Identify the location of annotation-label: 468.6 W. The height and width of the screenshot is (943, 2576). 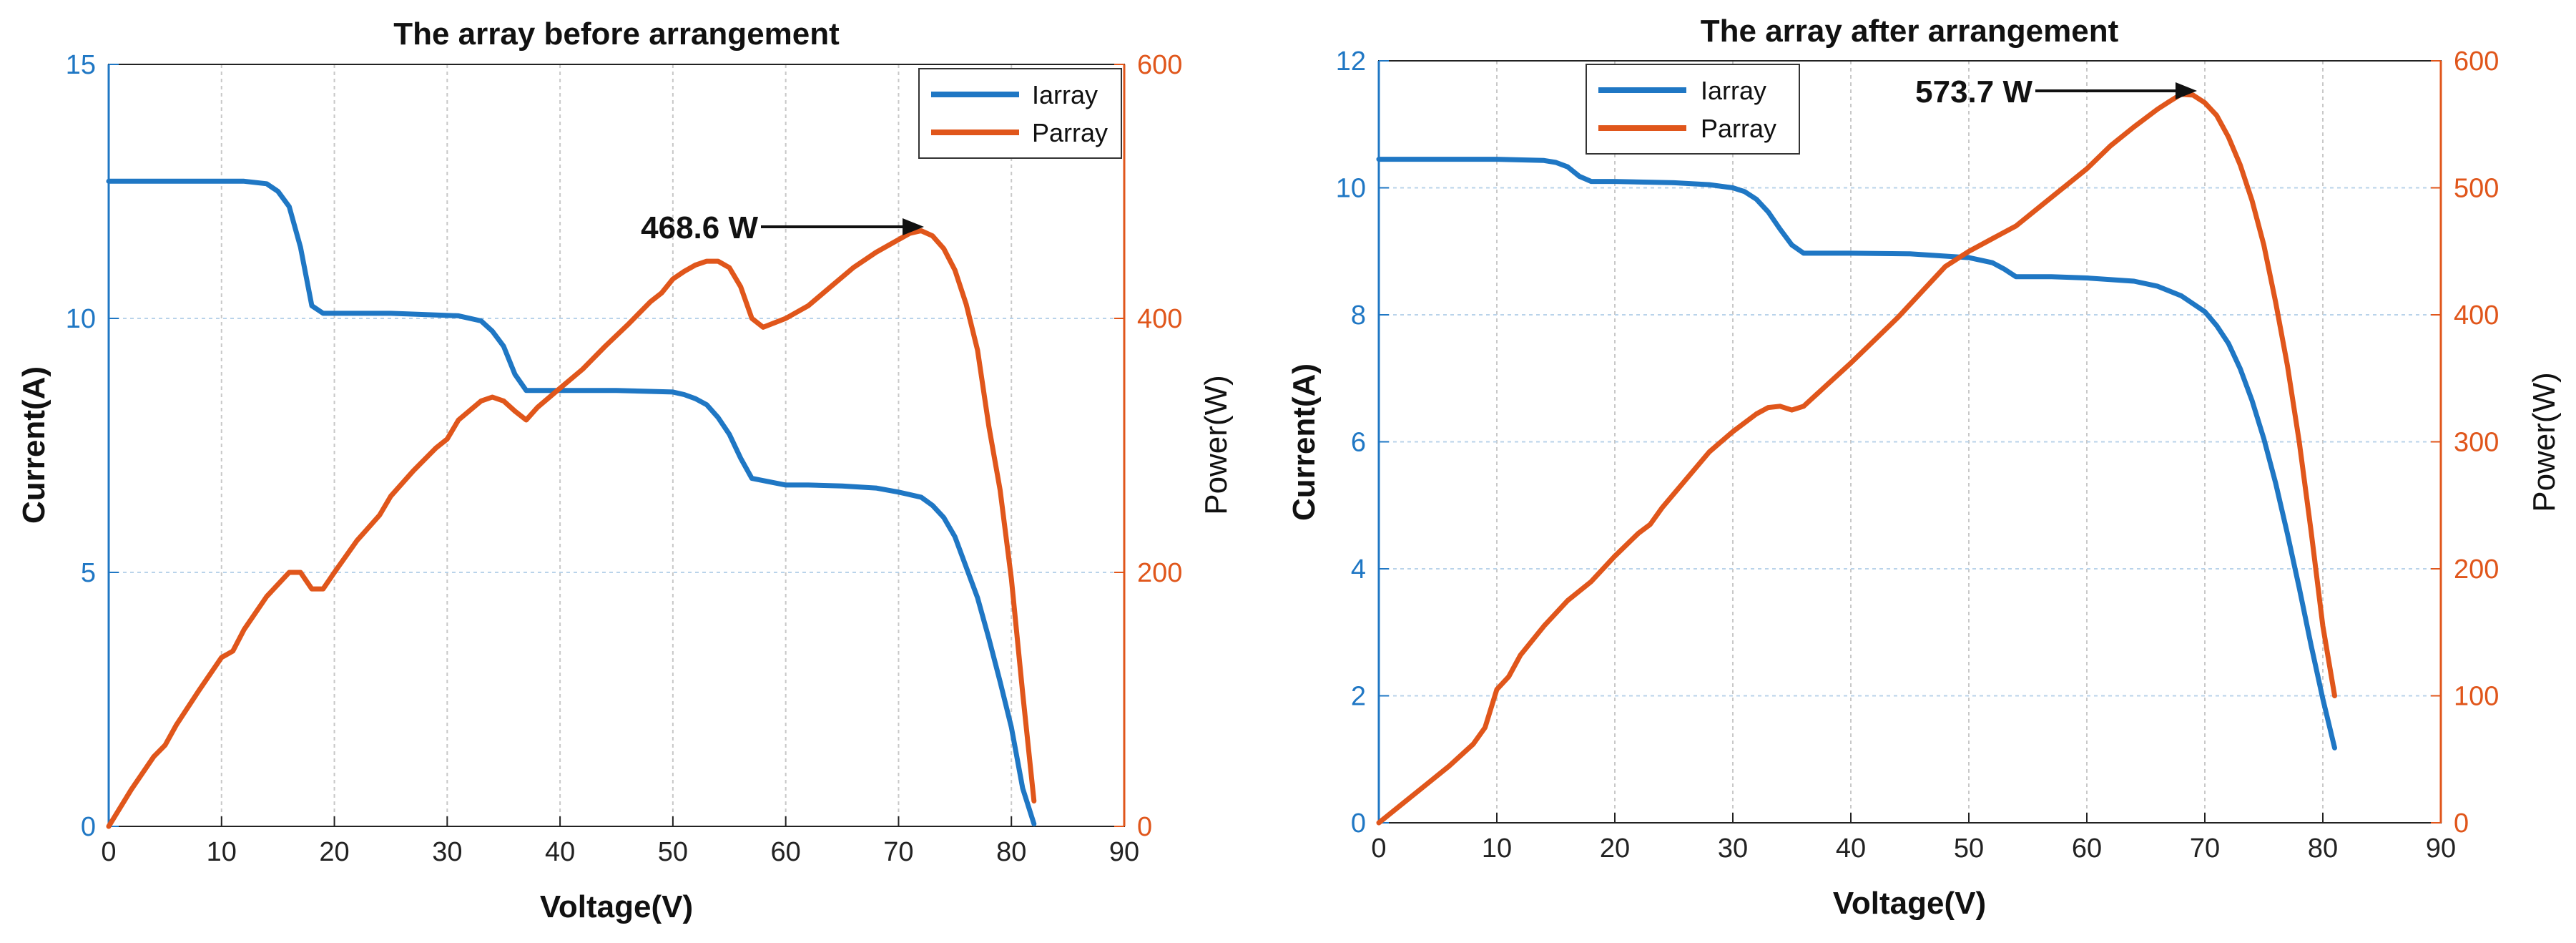
(699, 227).